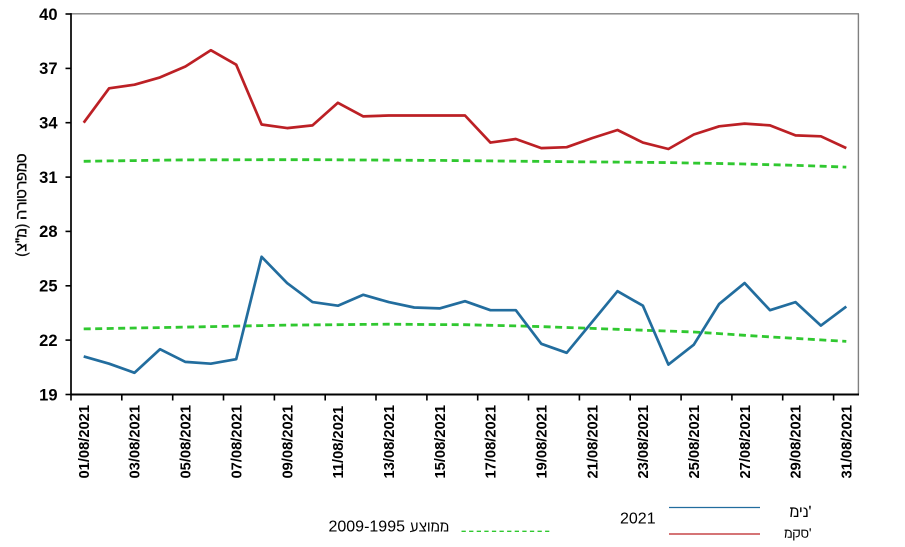  I want to click on svg-text: 07/08/2021, so click(237, 442).